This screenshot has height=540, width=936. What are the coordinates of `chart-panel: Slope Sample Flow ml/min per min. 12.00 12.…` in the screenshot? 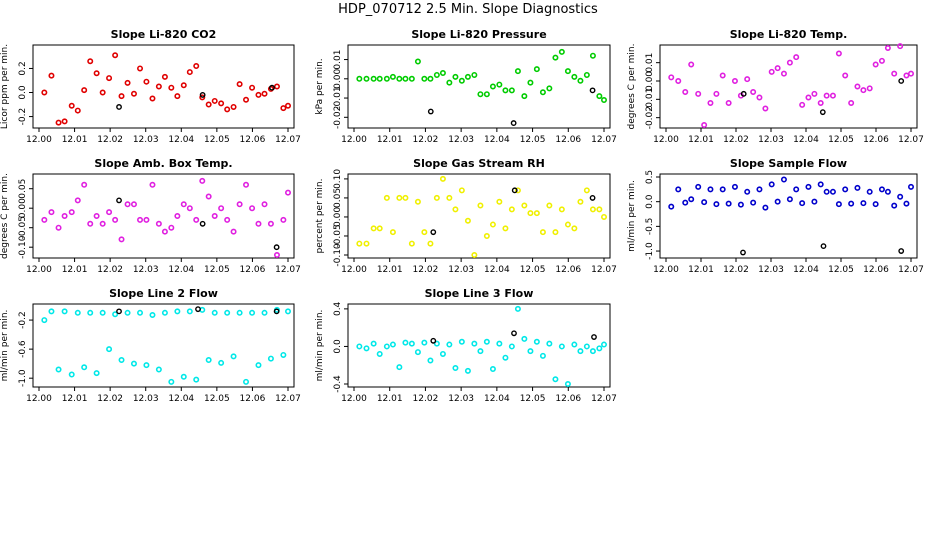 It's located at (775, 216).